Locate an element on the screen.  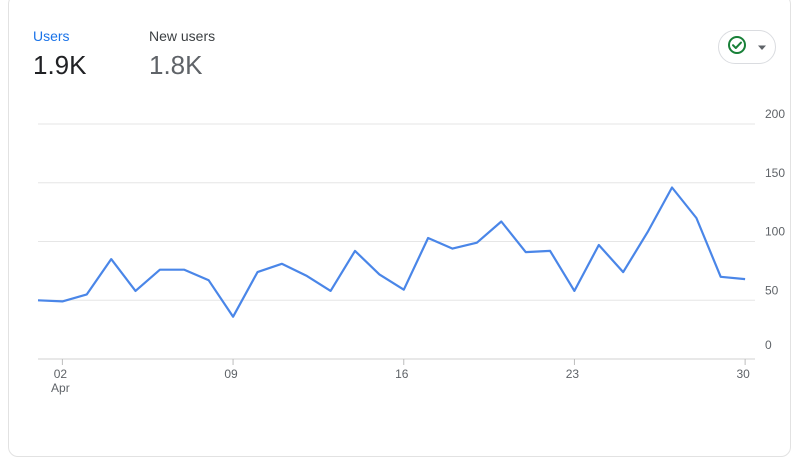
x-tick-label: 23 is located at coordinates (573, 374).